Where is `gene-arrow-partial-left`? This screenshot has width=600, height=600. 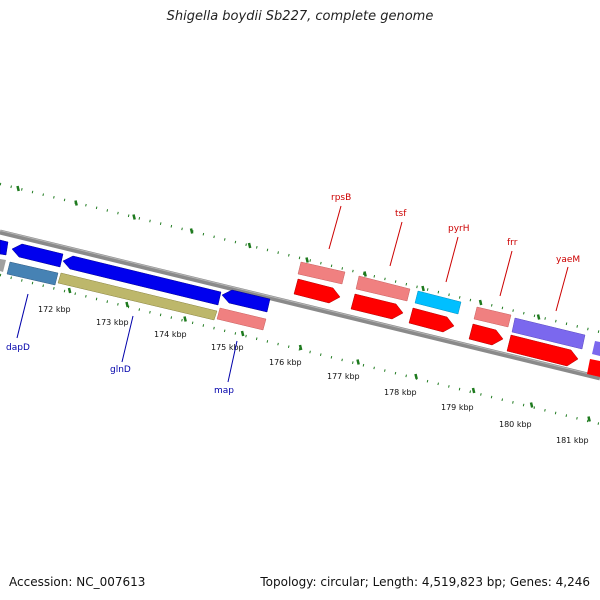 gene-arrow-partial-left is located at coordinates (4, 247).